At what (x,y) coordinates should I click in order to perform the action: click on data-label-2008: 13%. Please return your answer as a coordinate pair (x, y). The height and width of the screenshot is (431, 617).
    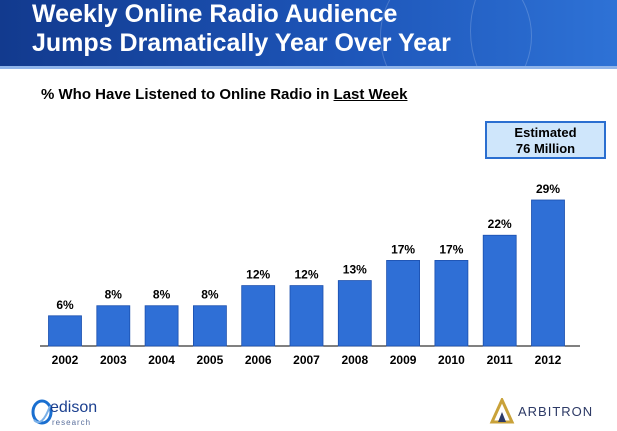
    Looking at the image, I should click on (355, 270).